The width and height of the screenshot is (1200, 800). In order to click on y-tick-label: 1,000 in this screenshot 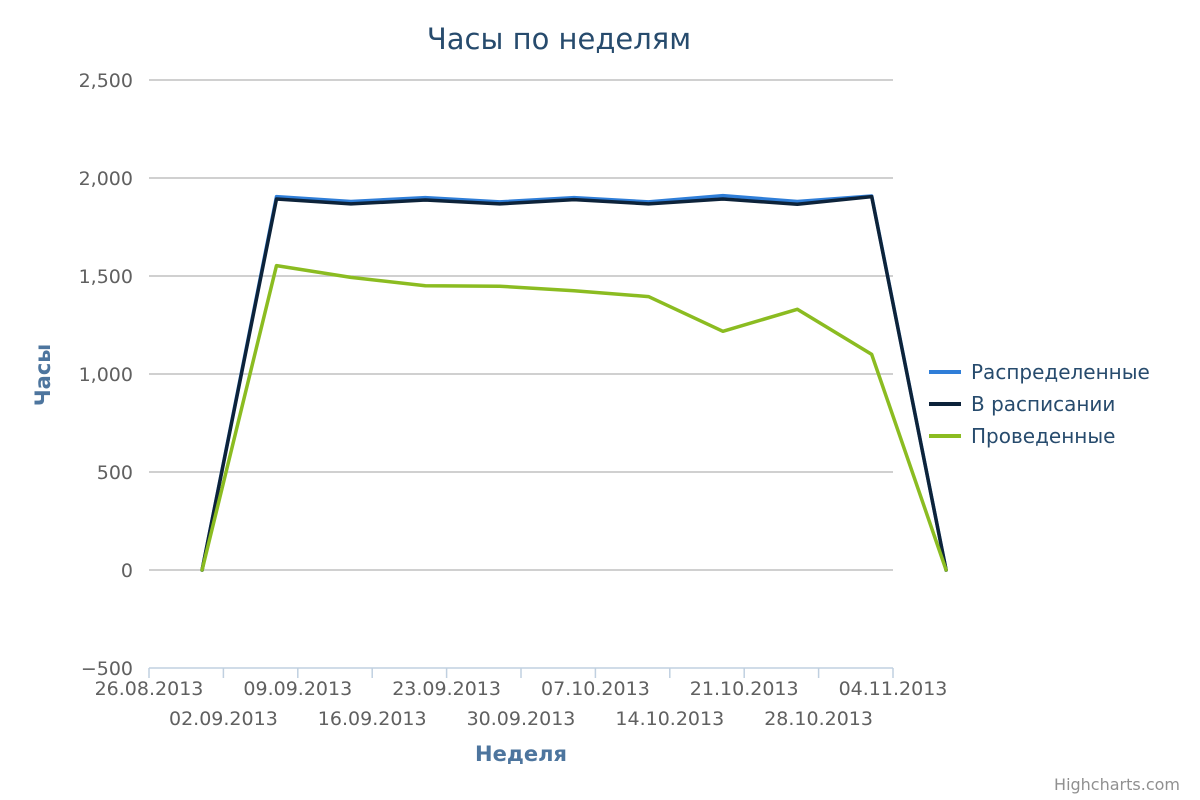, I will do `click(106, 375)`.